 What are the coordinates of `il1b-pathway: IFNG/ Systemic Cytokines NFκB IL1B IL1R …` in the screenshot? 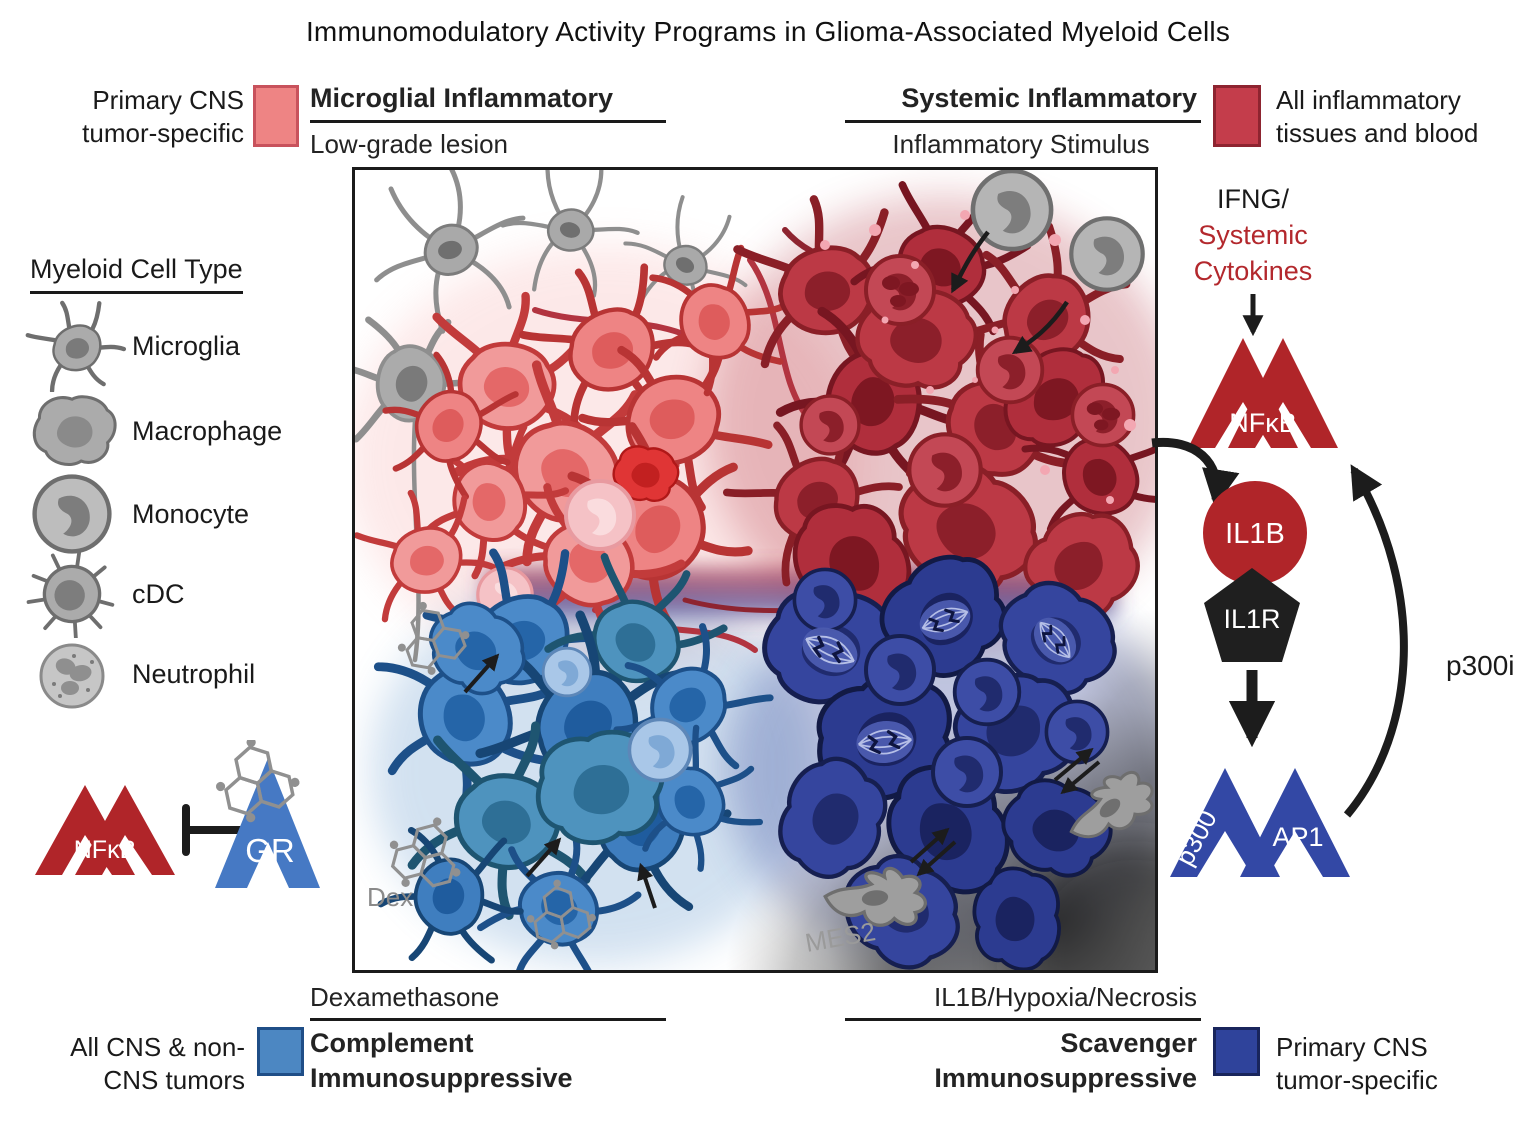 It's located at (1333, 530).